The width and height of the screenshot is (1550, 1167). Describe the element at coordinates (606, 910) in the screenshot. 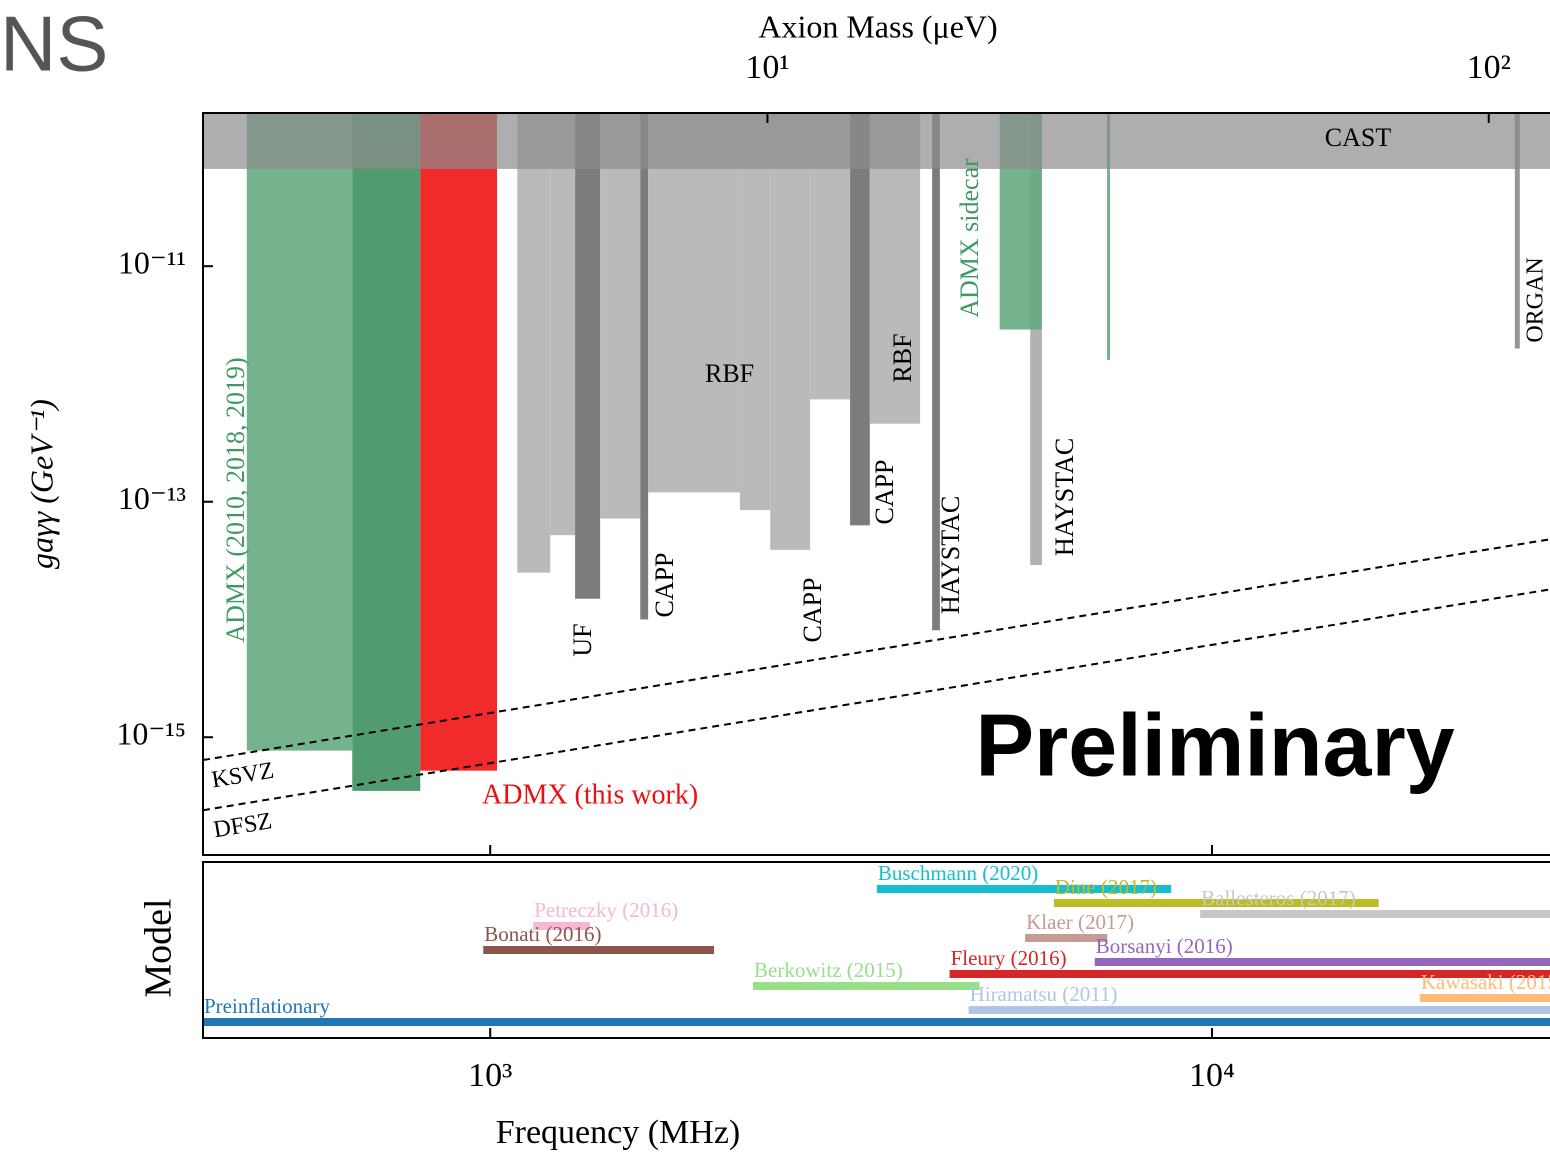

I see `model-label: Petreczky (2016)` at that location.